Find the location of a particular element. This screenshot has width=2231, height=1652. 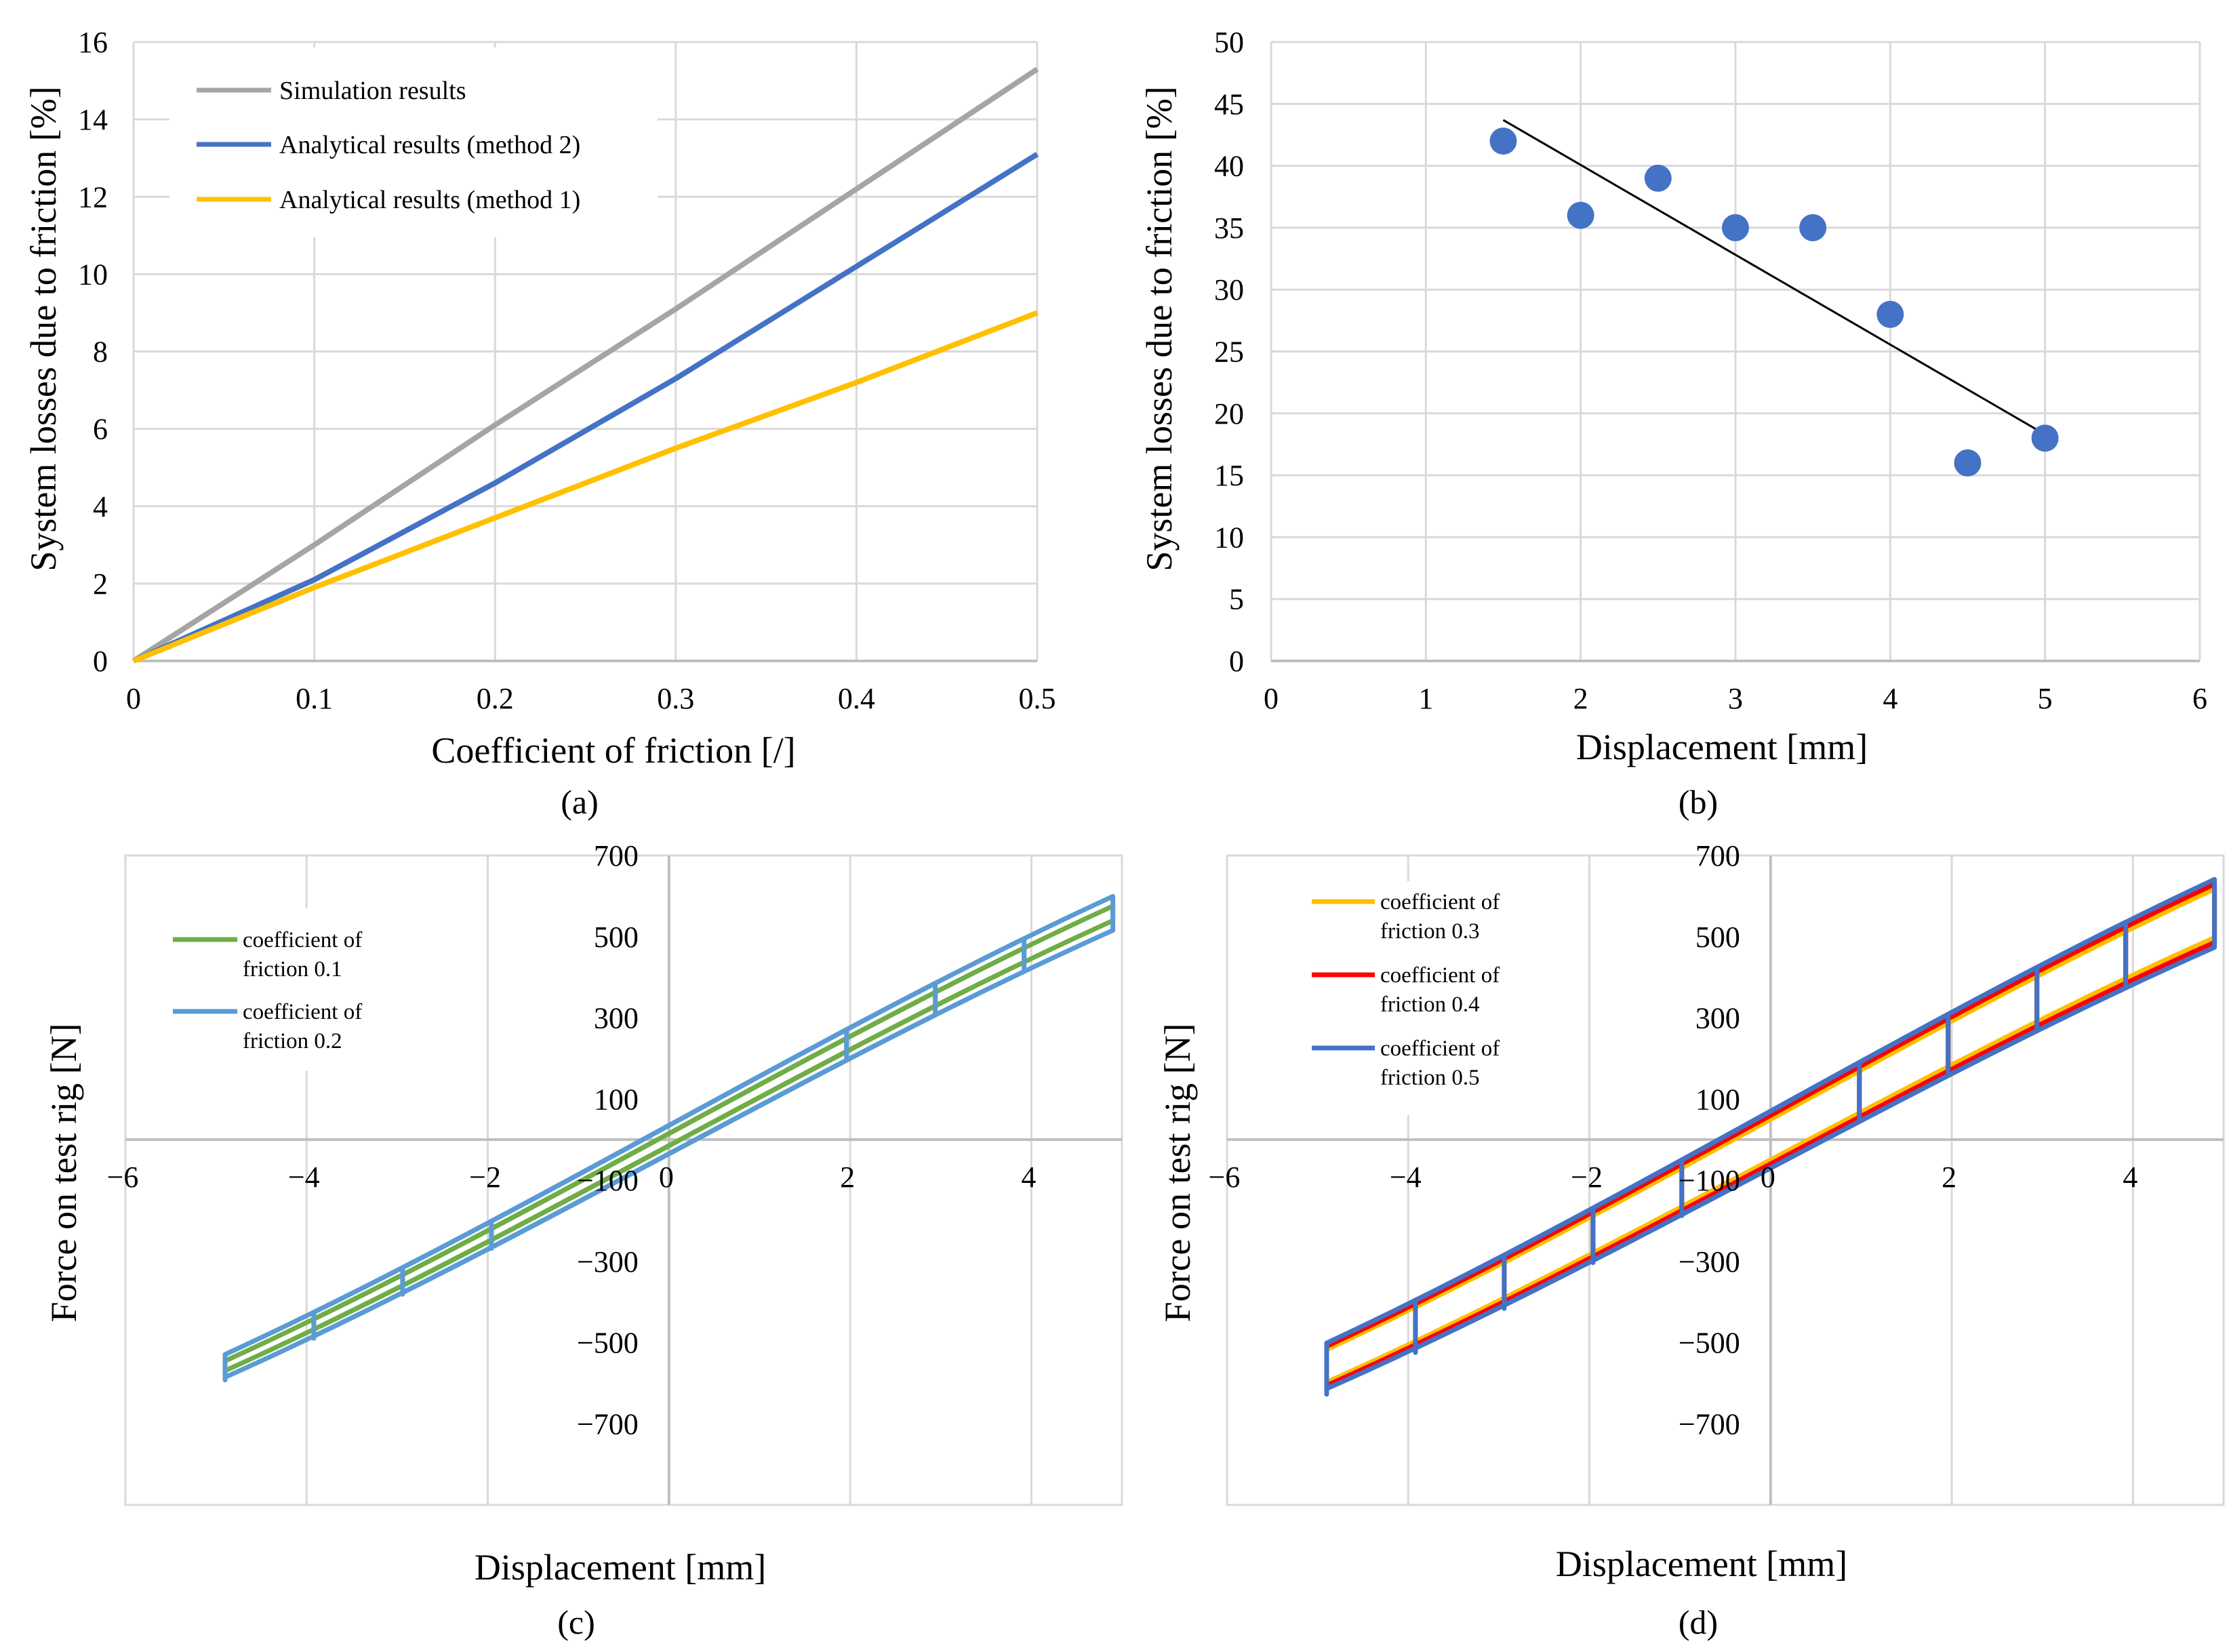

panel-b-x-tick: 0 is located at coordinates (1271, 698).